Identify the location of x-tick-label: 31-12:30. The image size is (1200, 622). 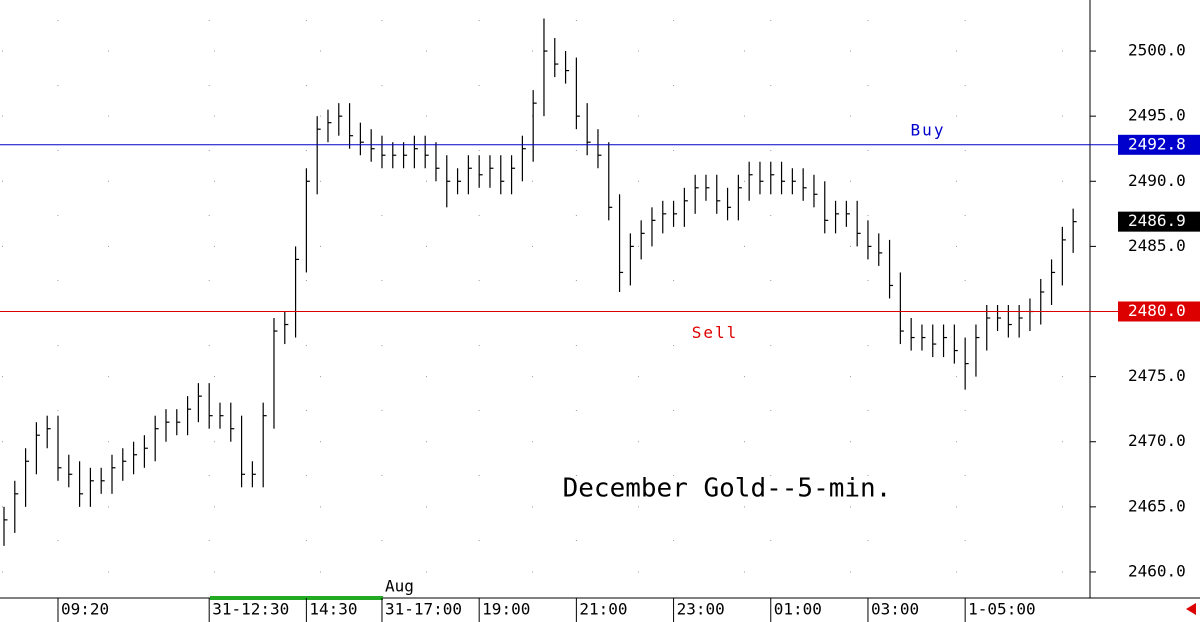
(250, 609).